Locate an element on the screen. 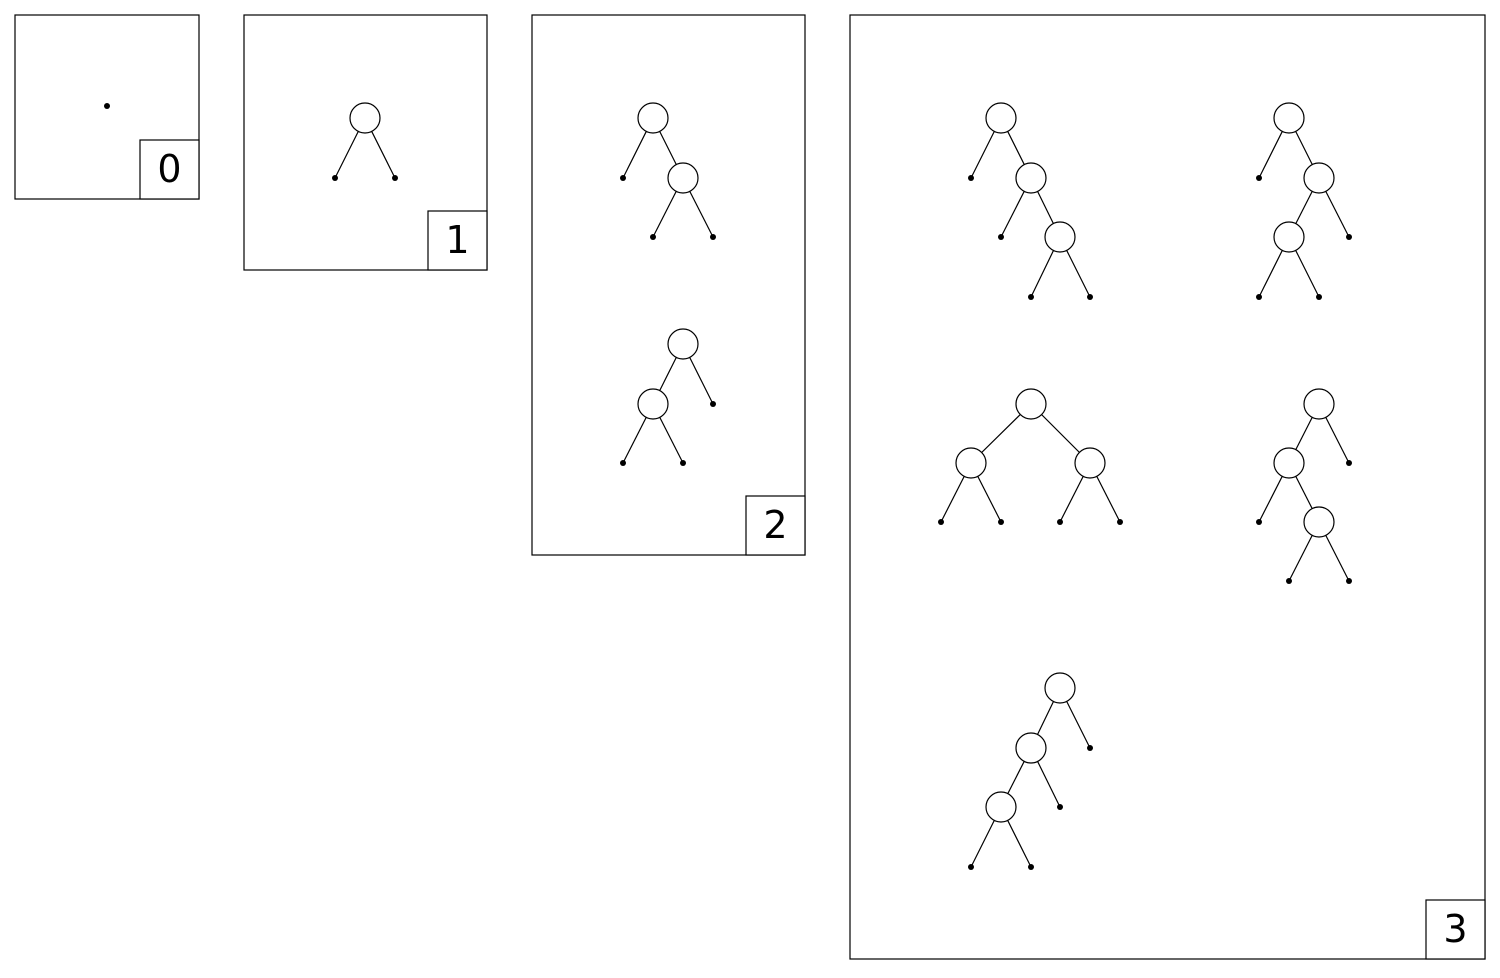  panel: 1 is located at coordinates (365, 142).